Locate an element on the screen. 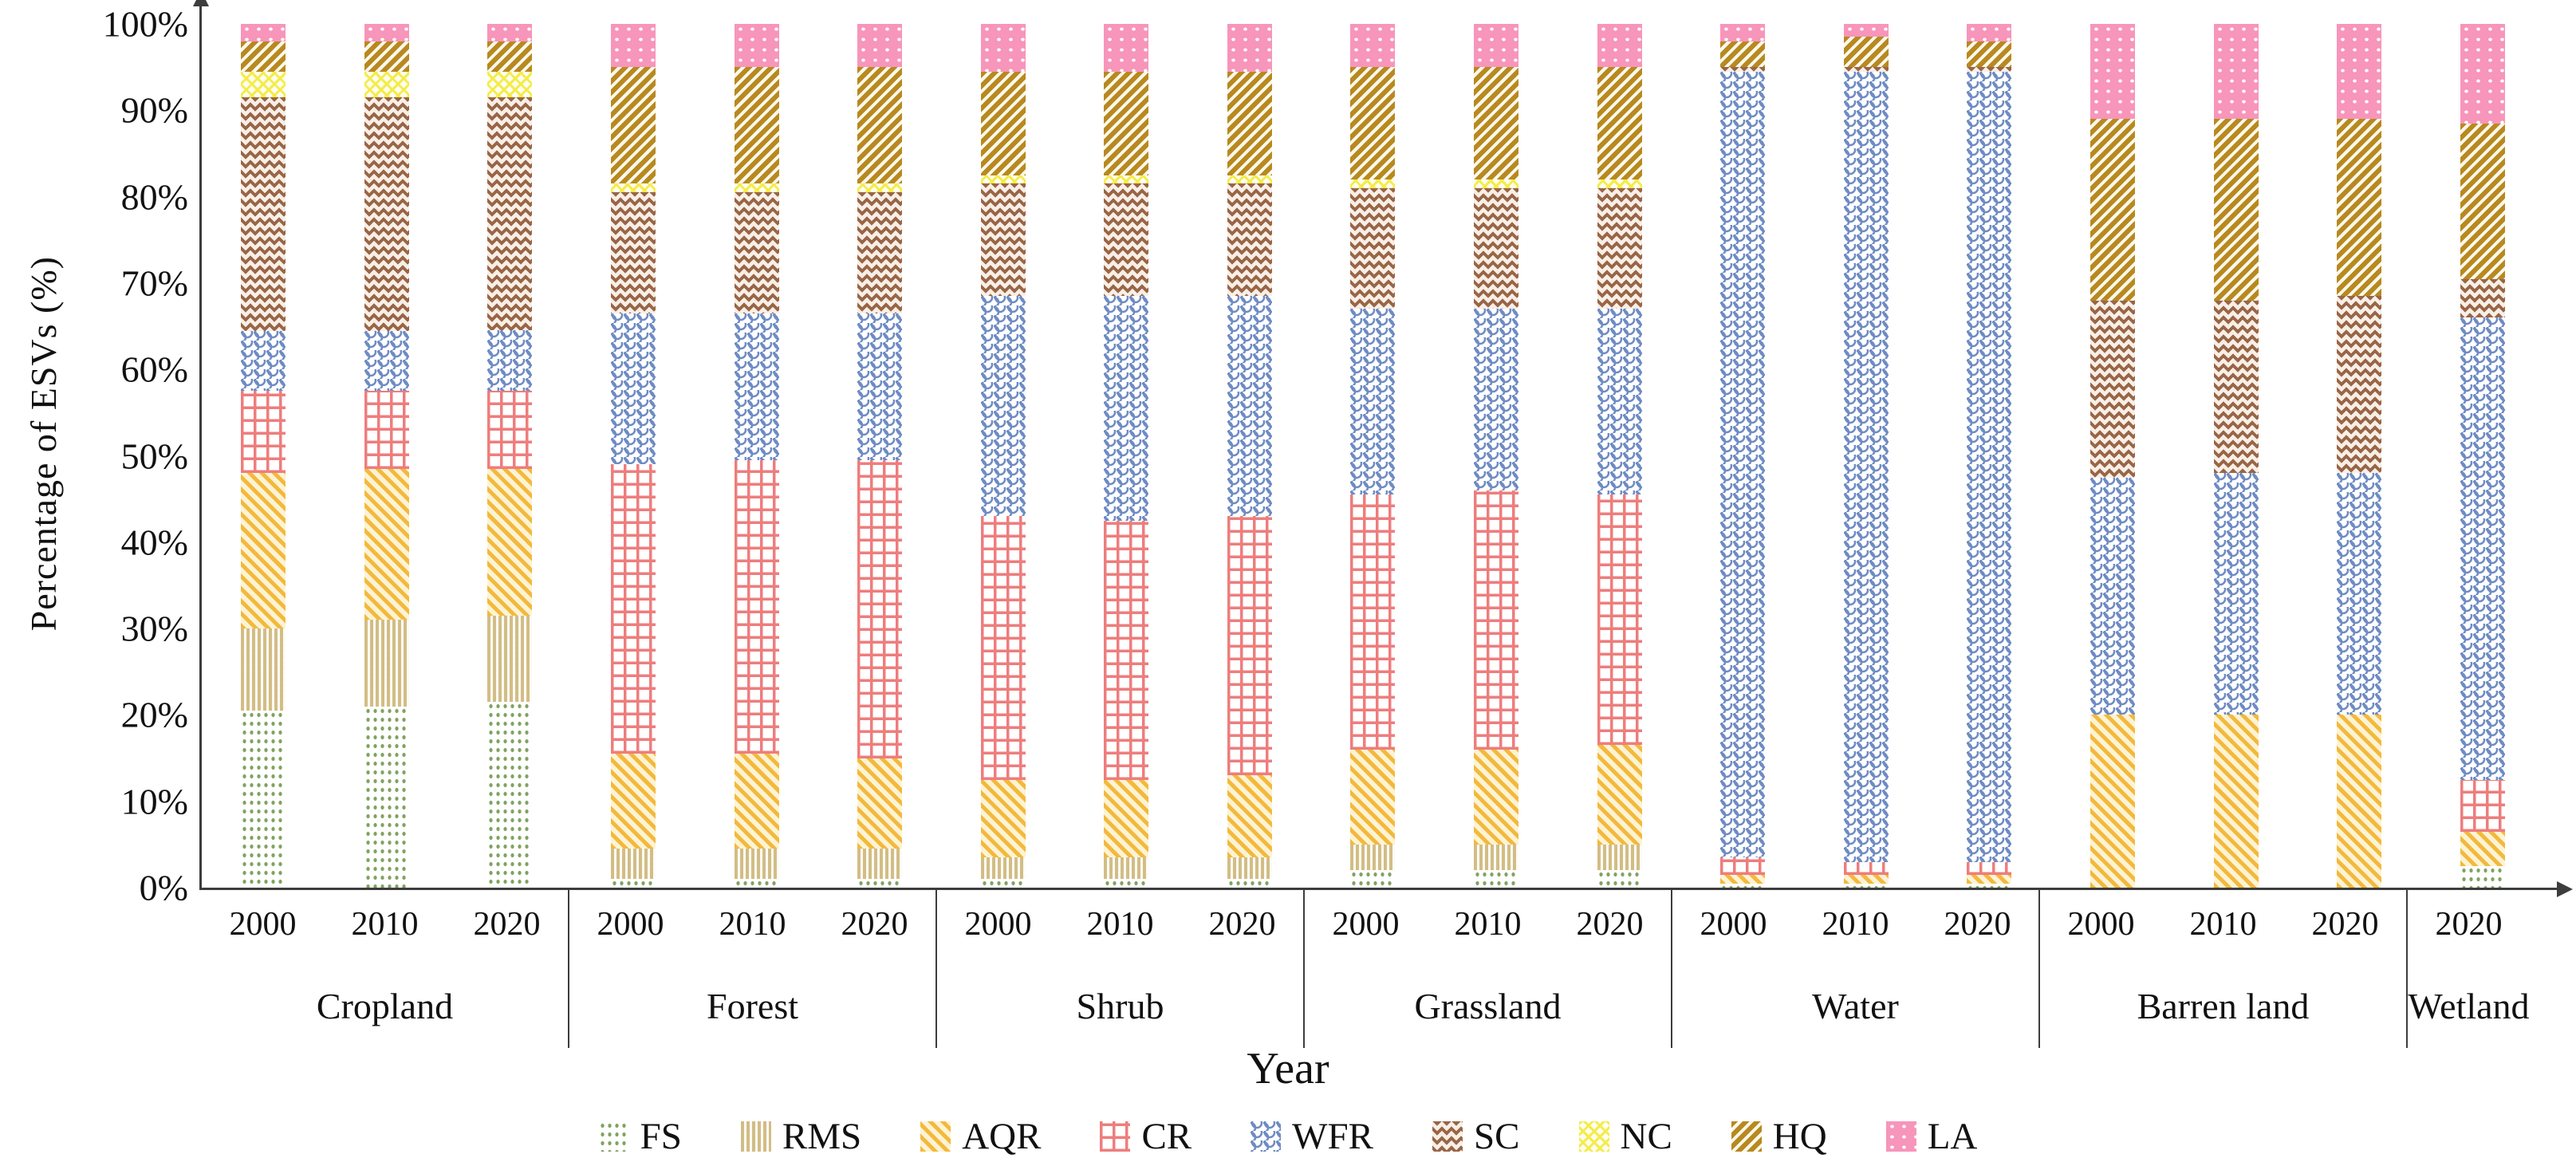 The width and height of the screenshot is (2576, 1162). legend-item-AQR: AQR is located at coordinates (980, 1137).